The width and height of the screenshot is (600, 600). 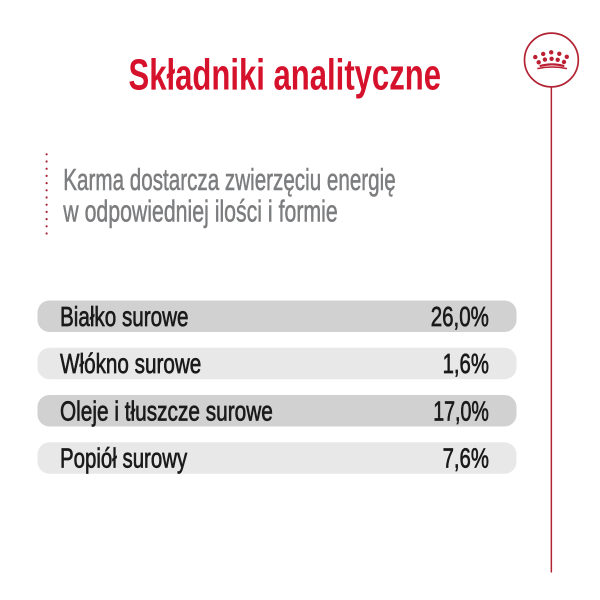 What do you see at coordinates (130, 363) in the screenshot?
I see `svg-text: Włókno surowe` at bounding box center [130, 363].